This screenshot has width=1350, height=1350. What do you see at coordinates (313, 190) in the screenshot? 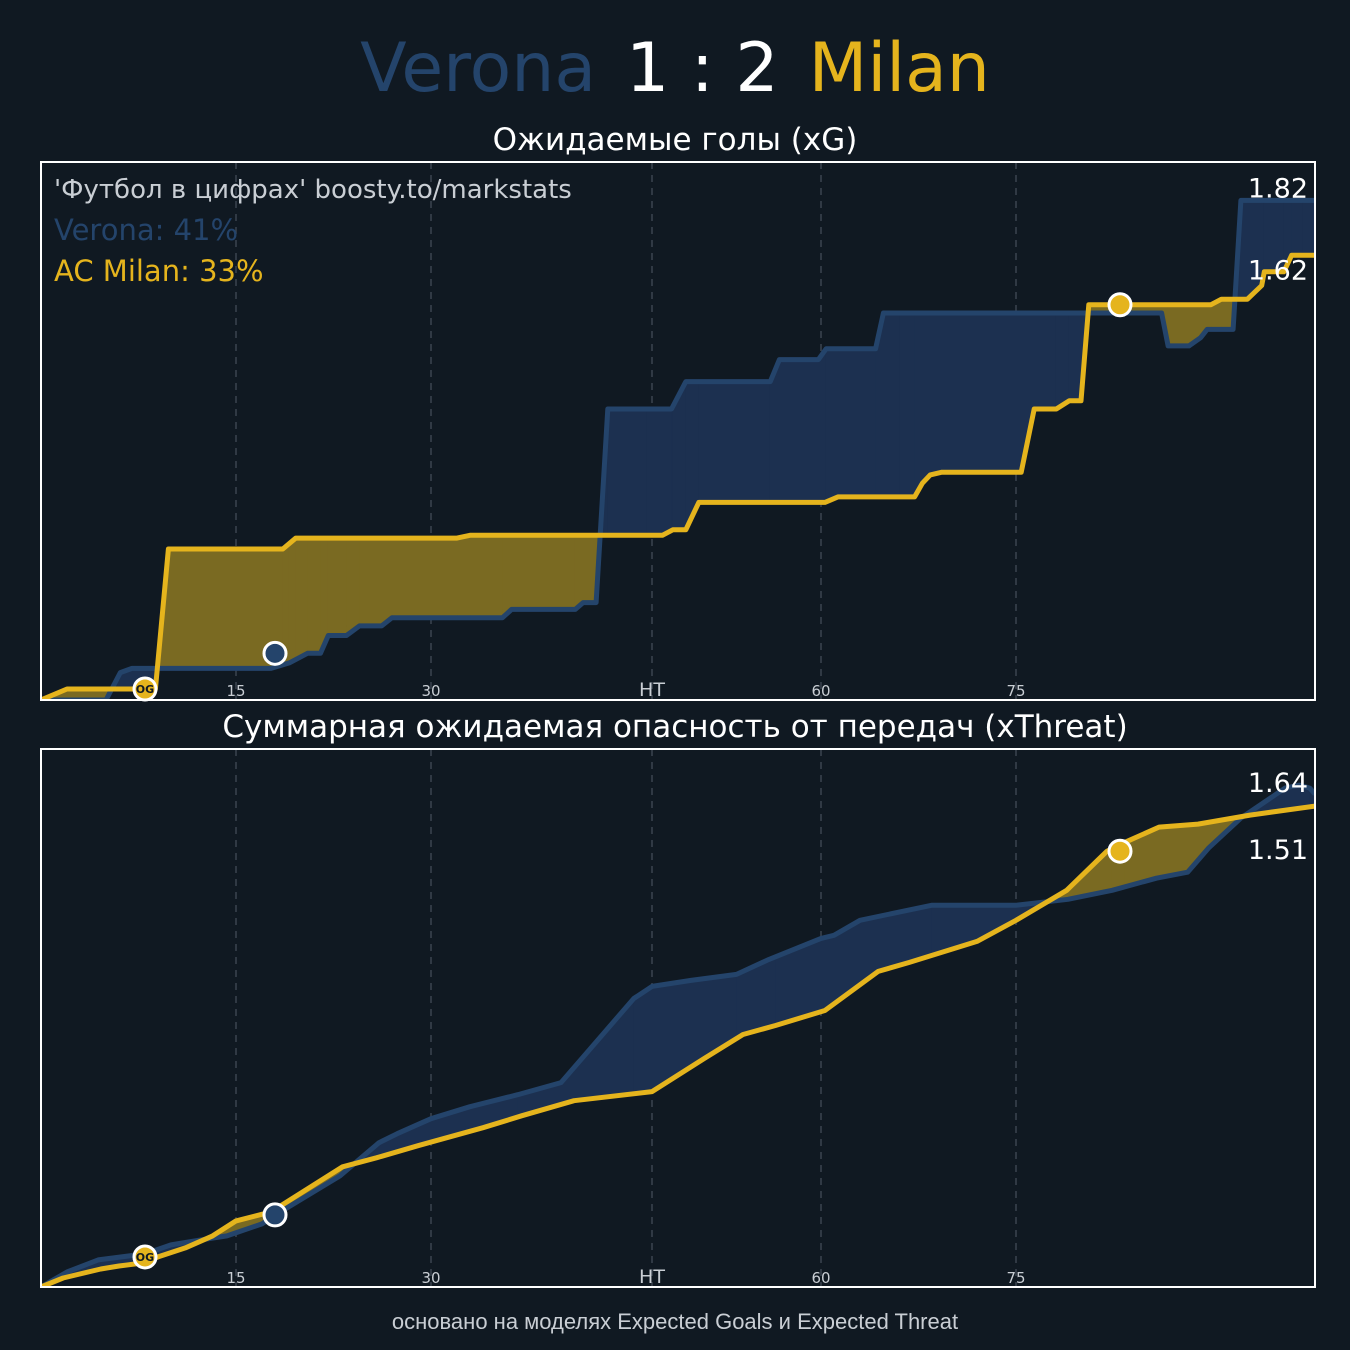
I see `watermark-text: 'Футбол в цифрах' boosty.to/markstats` at bounding box center [313, 190].